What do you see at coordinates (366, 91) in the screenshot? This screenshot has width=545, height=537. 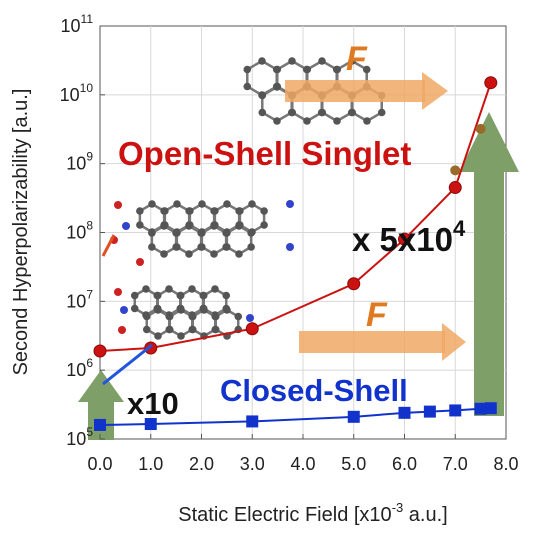 I see `force-arrow-top` at bounding box center [366, 91].